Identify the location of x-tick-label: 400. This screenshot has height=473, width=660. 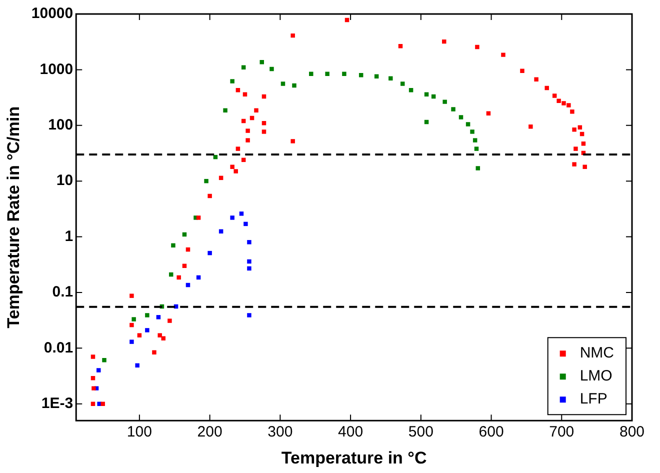
(351, 432).